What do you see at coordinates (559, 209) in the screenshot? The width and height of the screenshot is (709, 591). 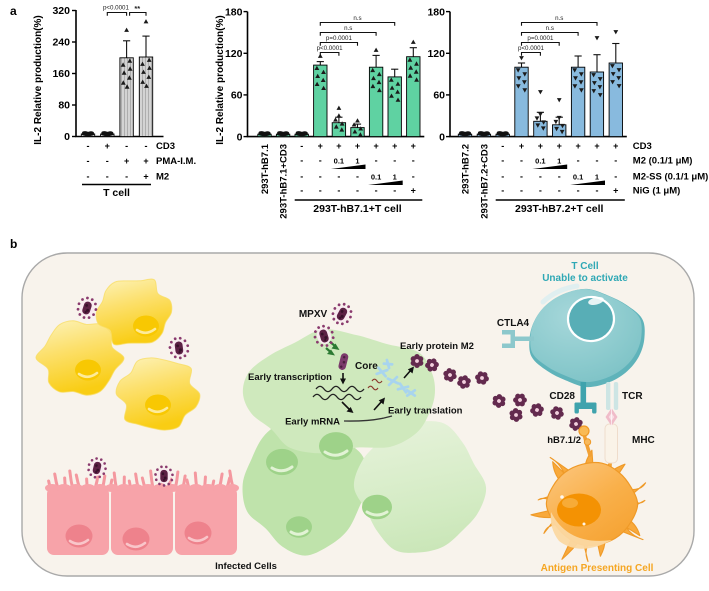 I see `svg-text: 293T-hB7.2+T cell` at bounding box center [559, 209].